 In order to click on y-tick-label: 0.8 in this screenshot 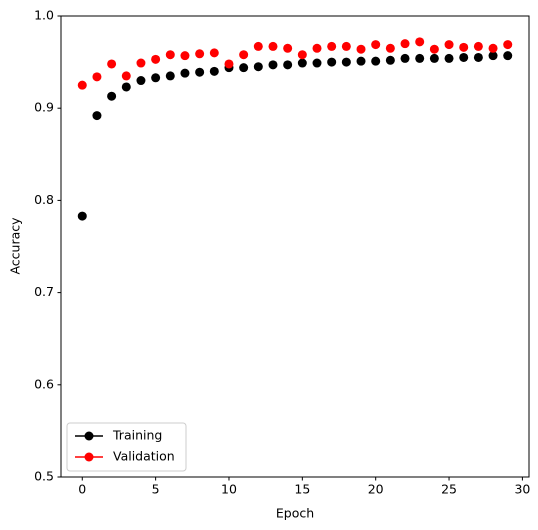, I will do `click(44, 199)`.